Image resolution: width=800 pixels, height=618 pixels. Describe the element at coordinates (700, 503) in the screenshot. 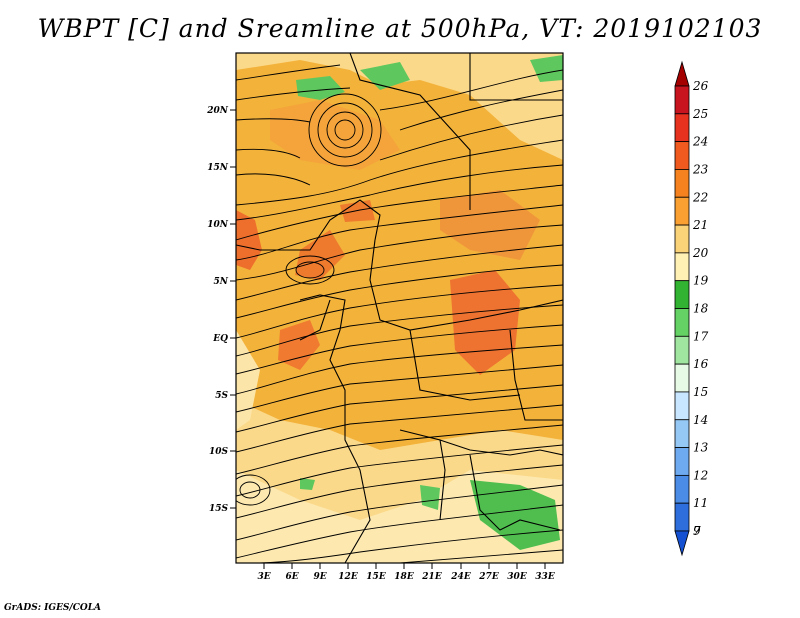

I see `colorbar-label: 11` at that location.